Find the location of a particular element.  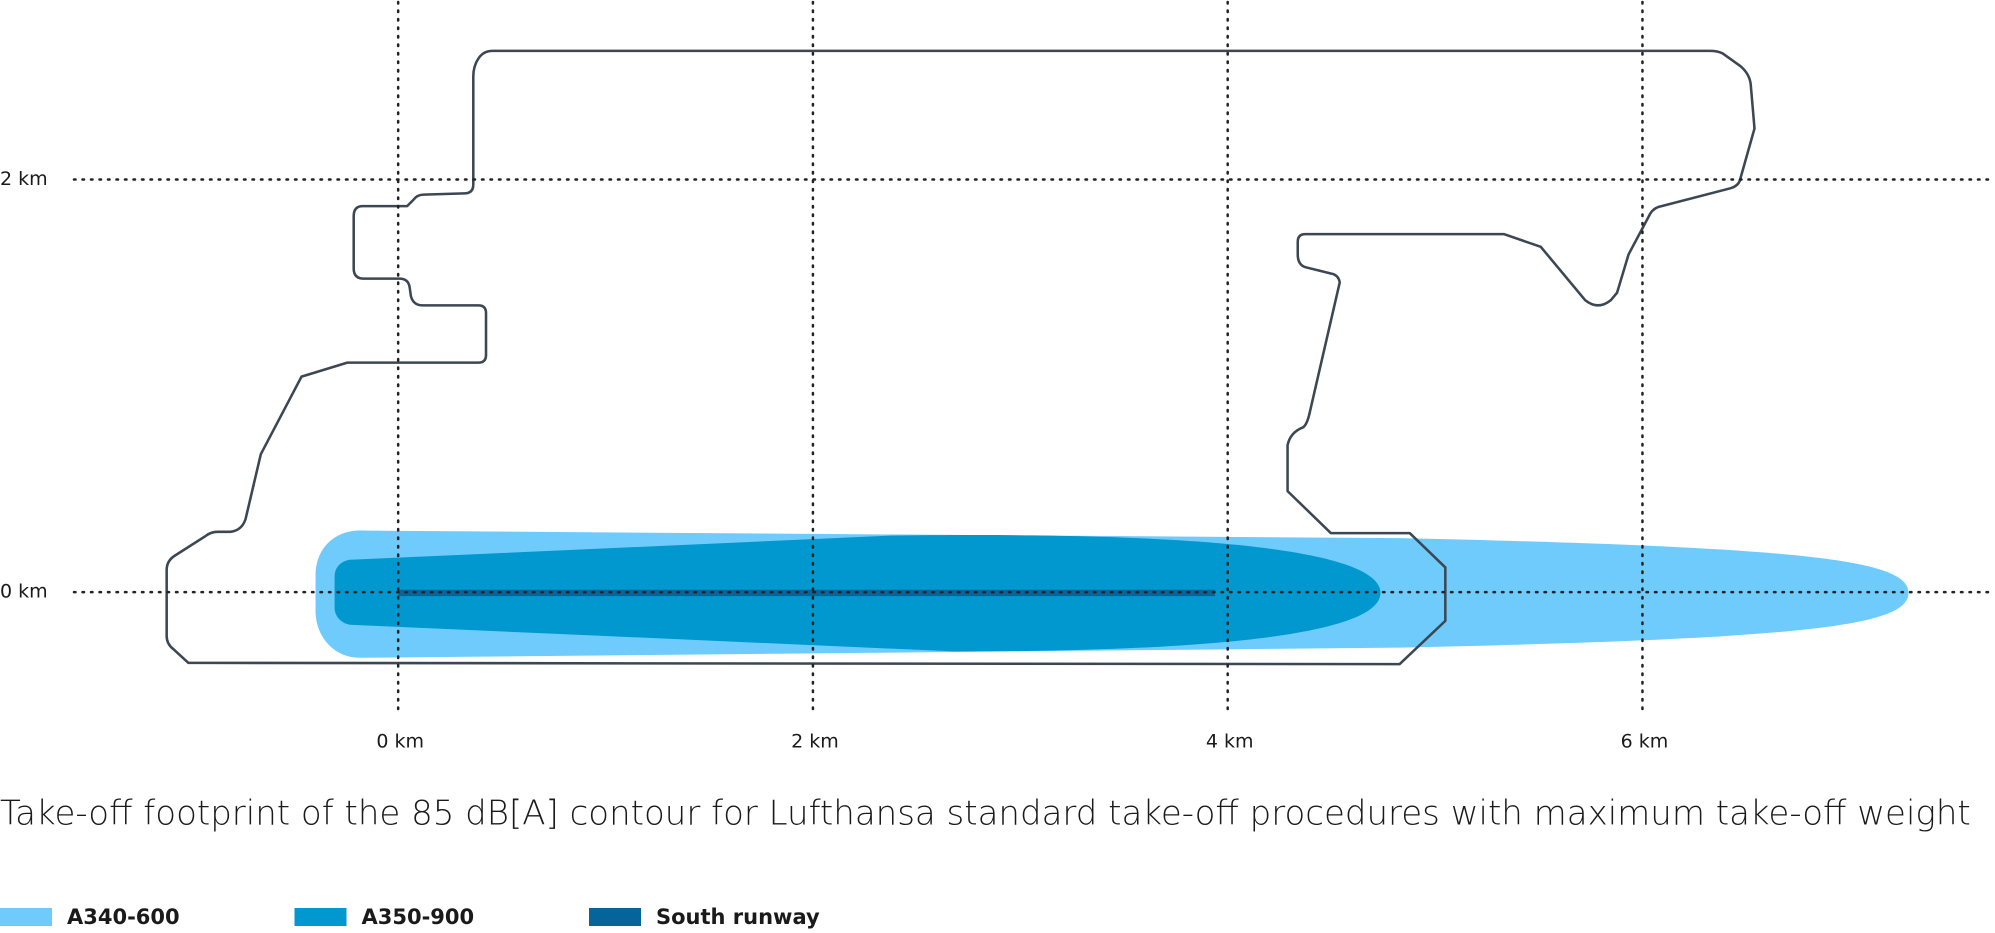

x-tick-label: 4 km is located at coordinates (1230, 742).